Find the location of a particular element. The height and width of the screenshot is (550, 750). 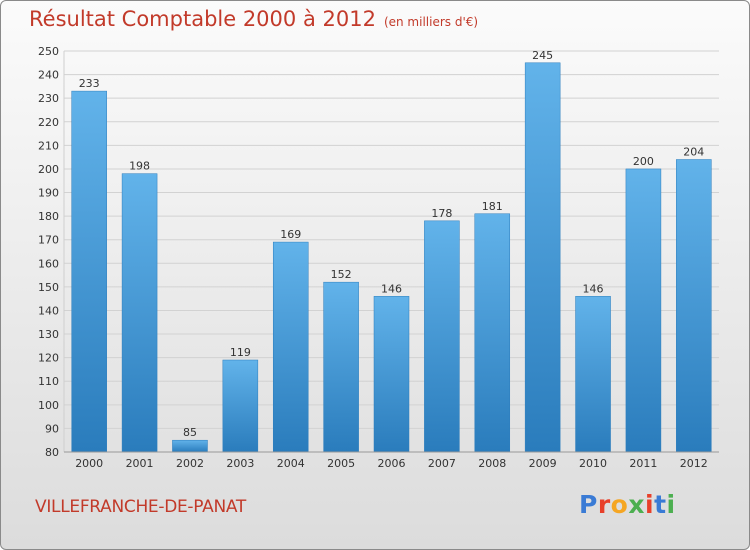

y-tick-label: 250 is located at coordinates (48, 51).